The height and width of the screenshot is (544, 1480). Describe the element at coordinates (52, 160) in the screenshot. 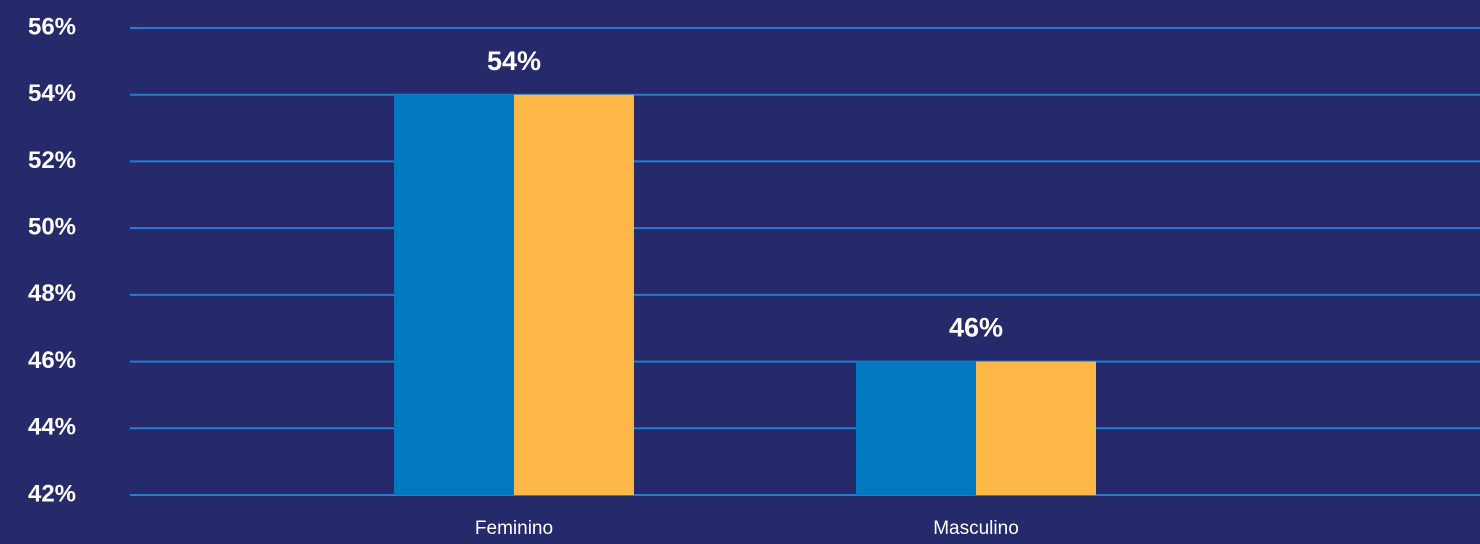

I see `y-tick-label: 52%` at that location.